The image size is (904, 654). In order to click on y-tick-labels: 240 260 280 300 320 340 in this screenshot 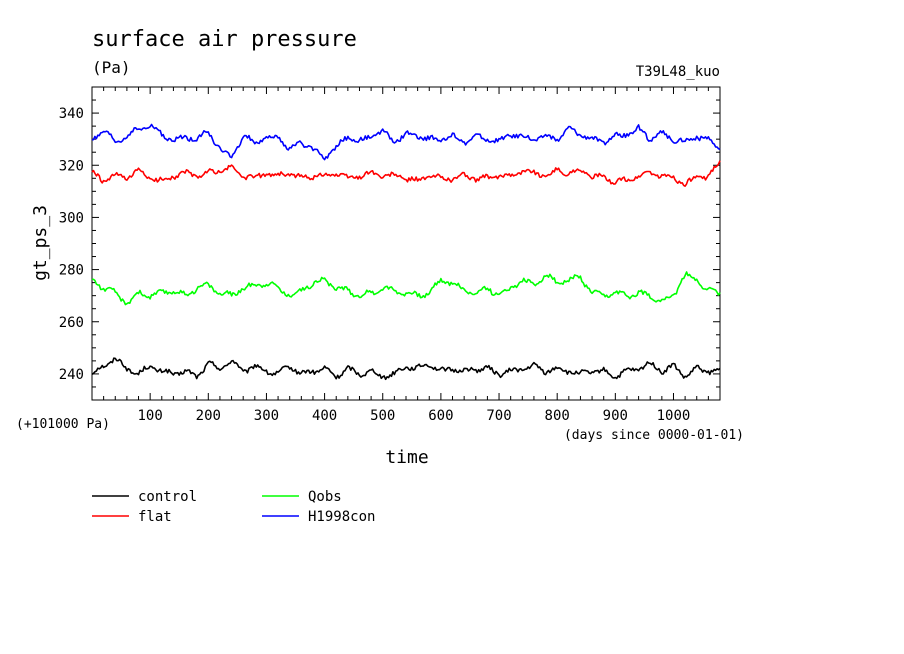, I will do `click(71, 244)`.